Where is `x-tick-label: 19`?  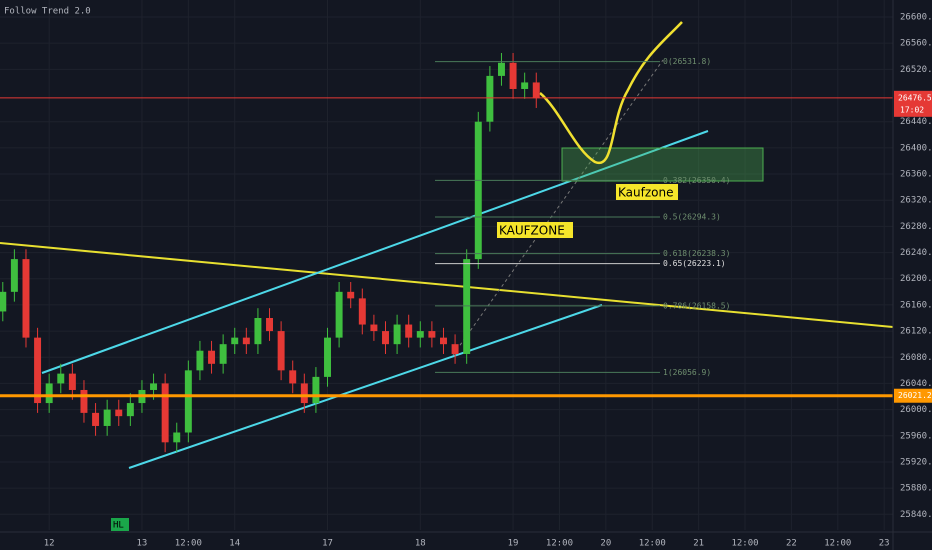 x-tick-label: 19 is located at coordinates (513, 544).